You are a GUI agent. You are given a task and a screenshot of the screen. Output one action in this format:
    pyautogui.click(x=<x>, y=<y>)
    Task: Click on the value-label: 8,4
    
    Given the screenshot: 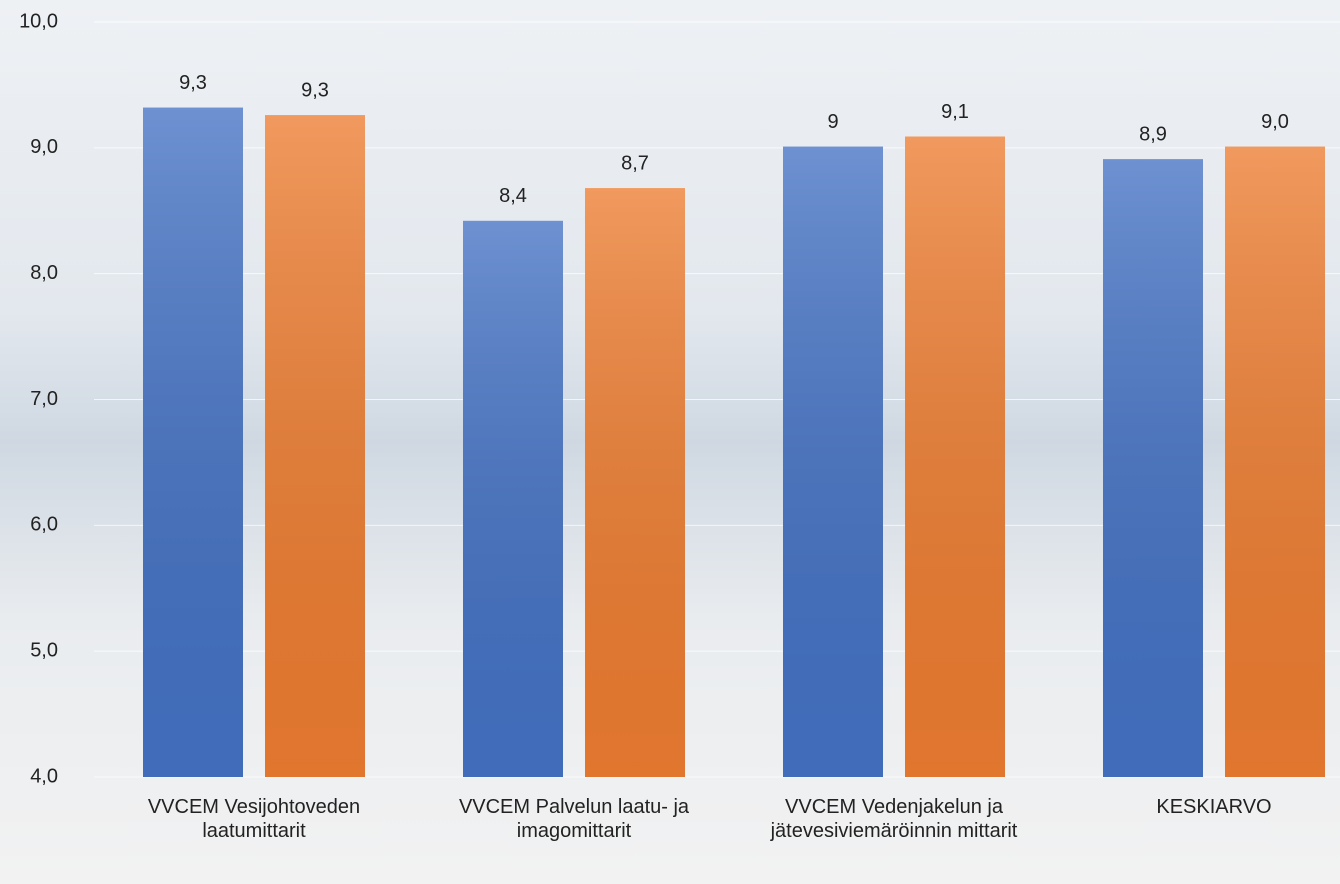 What is the action you would take?
    pyautogui.click(x=513, y=196)
    